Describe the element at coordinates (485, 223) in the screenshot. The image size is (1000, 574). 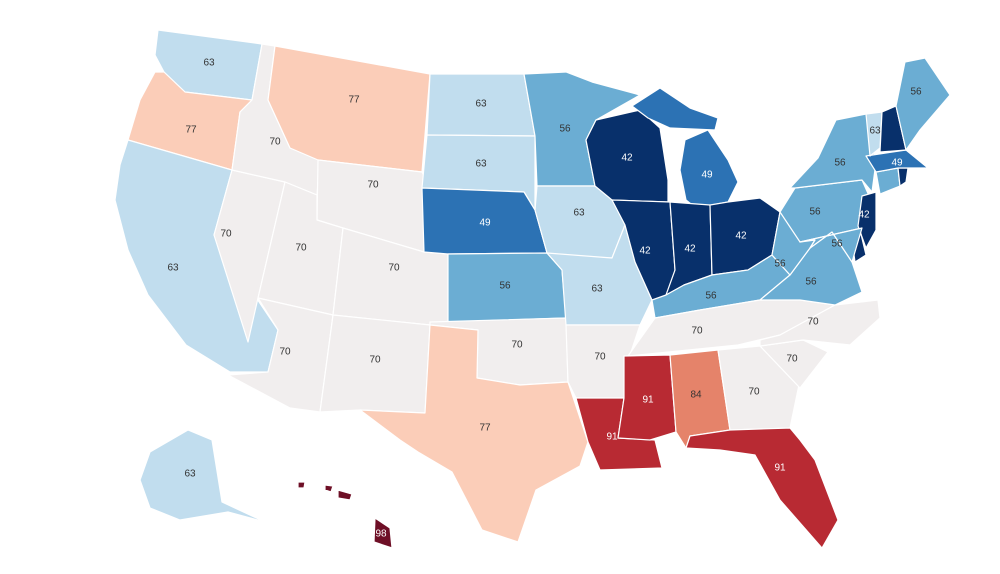
I see `state-label-ne: 49` at that location.